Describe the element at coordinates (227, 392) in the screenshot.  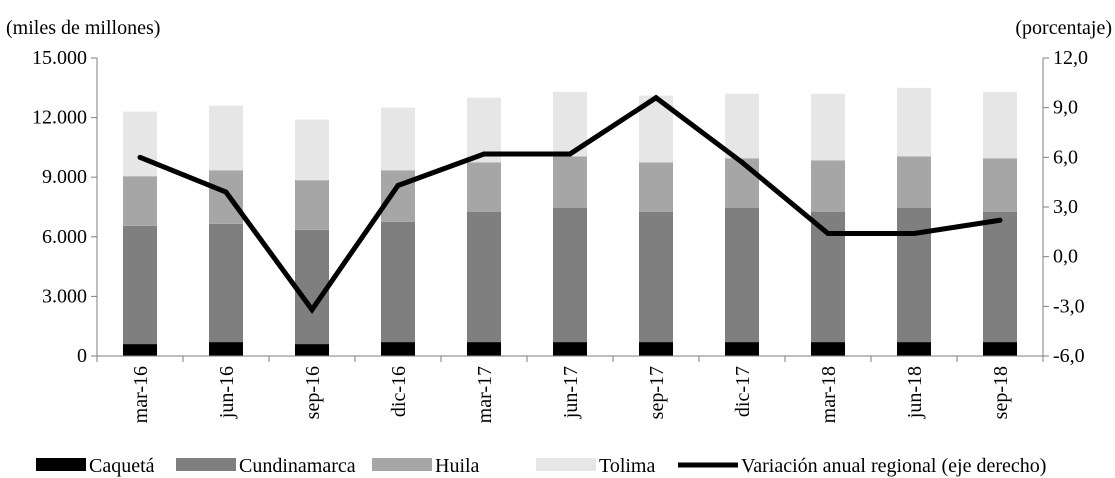
I see `x-tick-label: jun-16` at that location.